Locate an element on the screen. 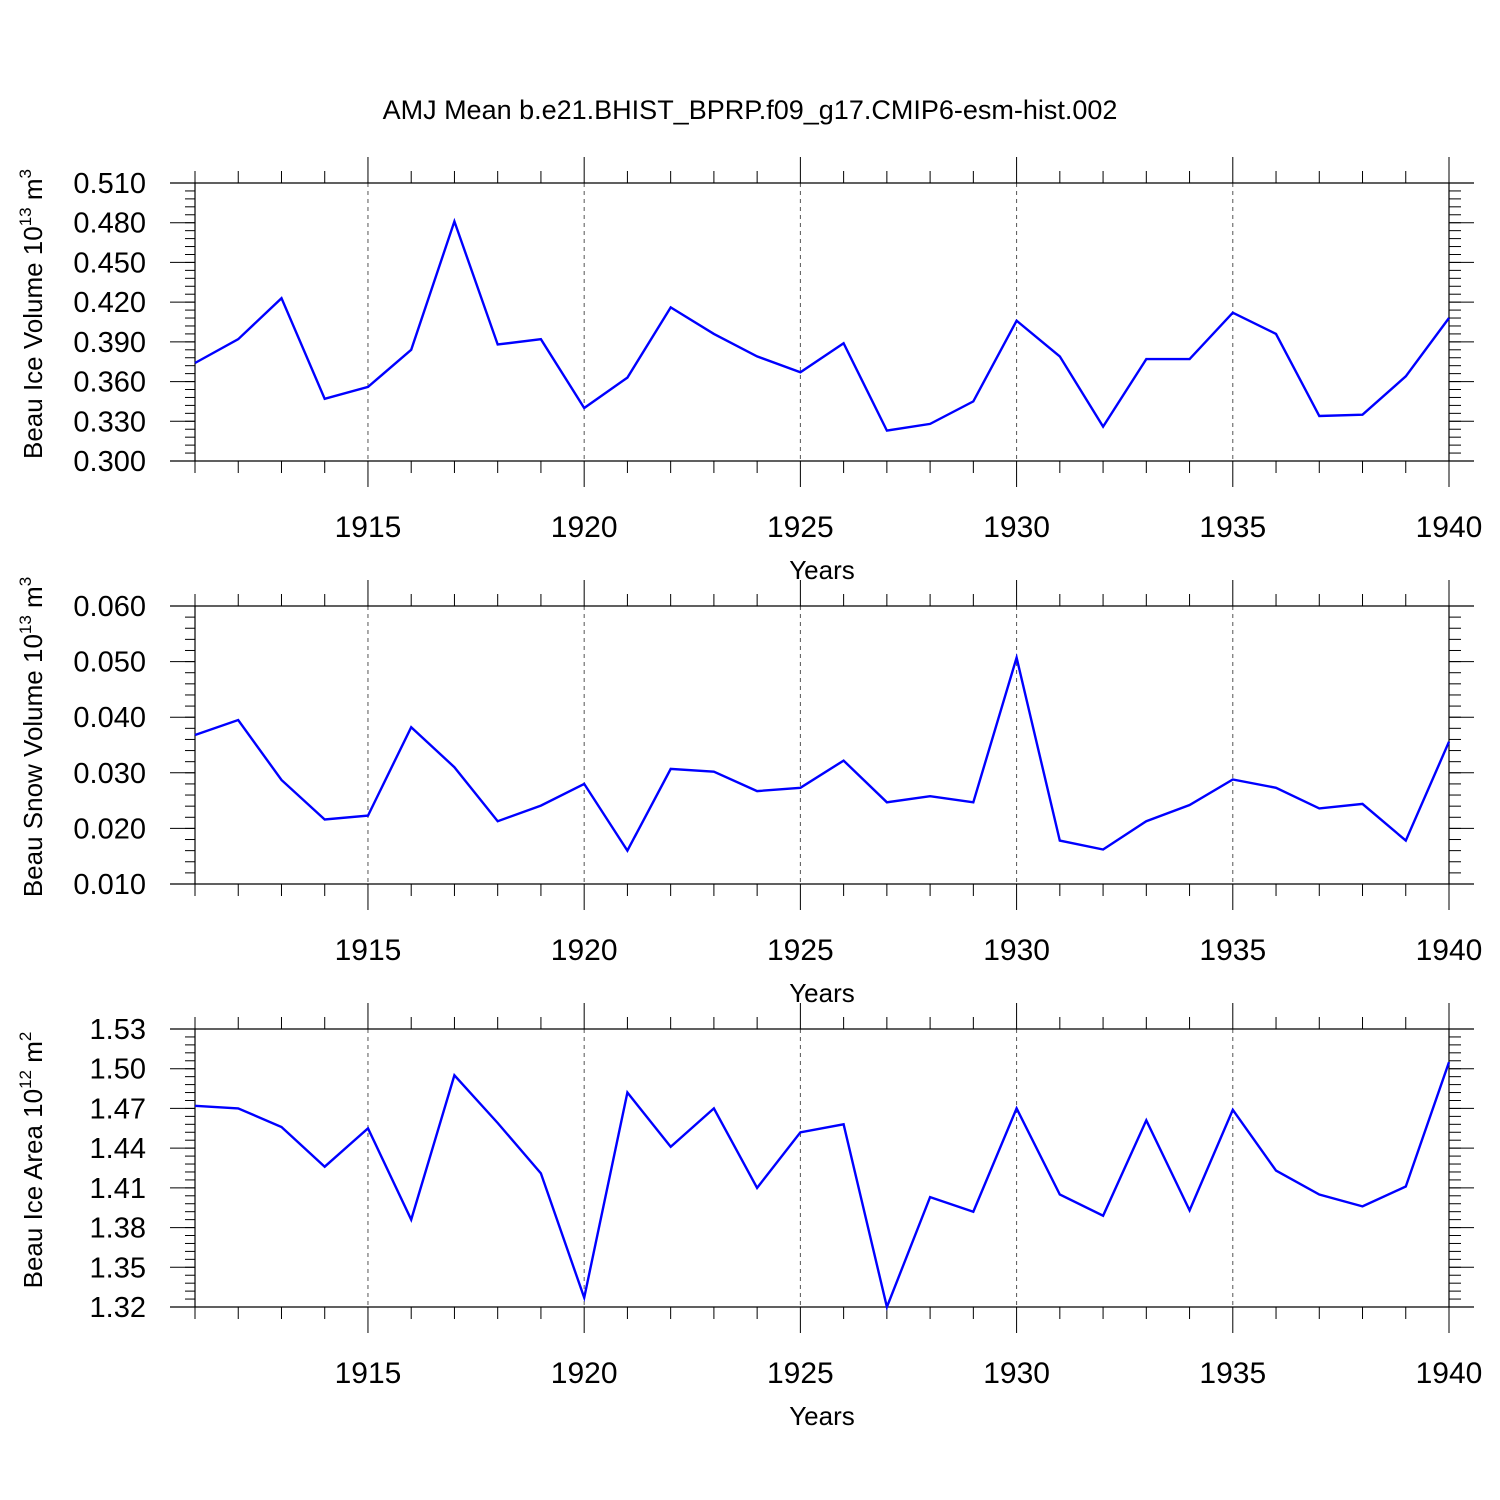 This screenshot has width=1500, height=1500. y-tick-label: 0.360 is located at coordinates (109, 383).